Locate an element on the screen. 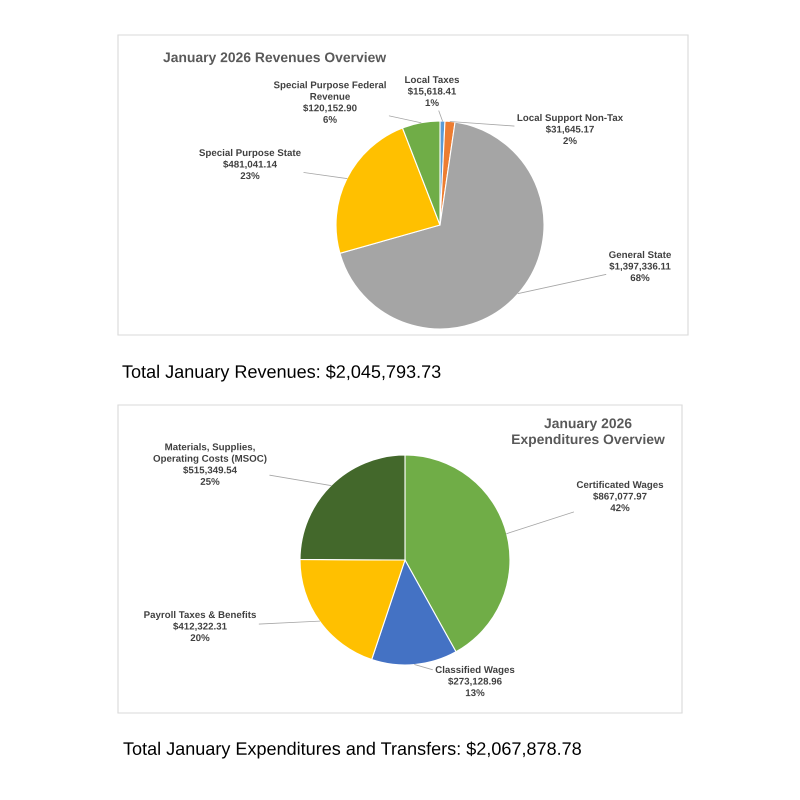 Image resolution: width=800 pixels, height=800 pixels. slice-label: Certificated Wages is located at coordinates (620, 485).